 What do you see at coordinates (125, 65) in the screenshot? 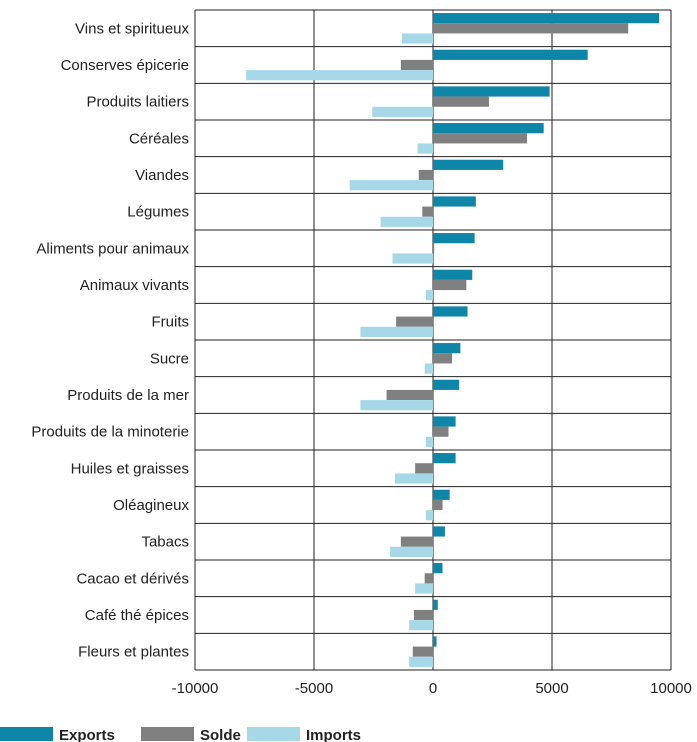
I see `category-label: Conserves épicerie` at bounding box center [125, 65].